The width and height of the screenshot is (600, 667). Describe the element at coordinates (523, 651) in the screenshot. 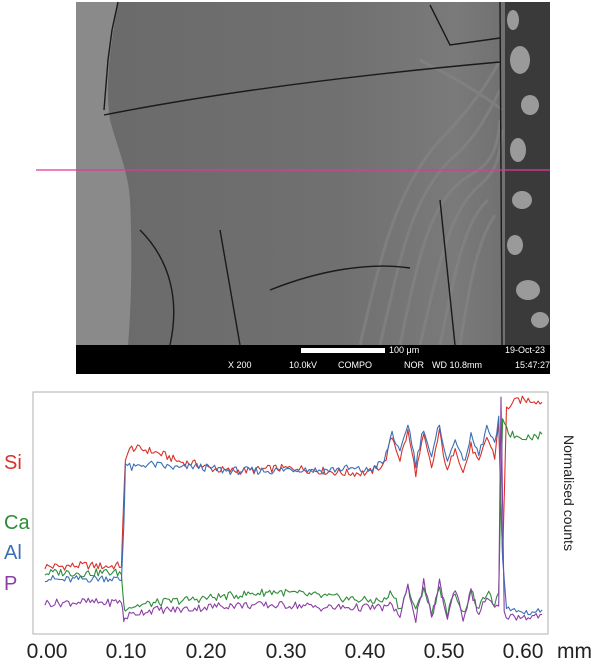

I see `x-tick-6: 0.60` at that location.